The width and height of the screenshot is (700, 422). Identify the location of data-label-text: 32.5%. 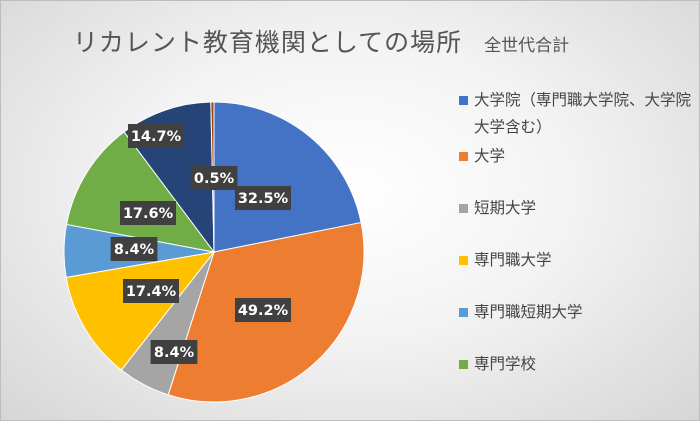
(263, 199).